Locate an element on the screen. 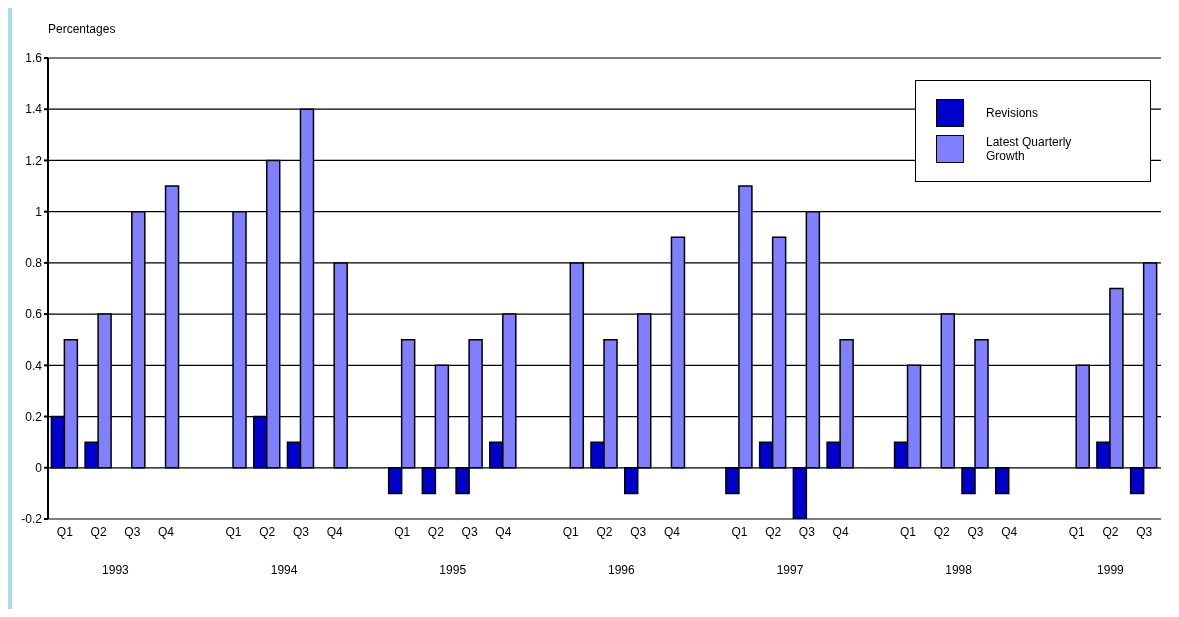 The height and width of the screenshot is (617, 1179). y-tick-label: 0.6 is located at coordinates (34, 314).